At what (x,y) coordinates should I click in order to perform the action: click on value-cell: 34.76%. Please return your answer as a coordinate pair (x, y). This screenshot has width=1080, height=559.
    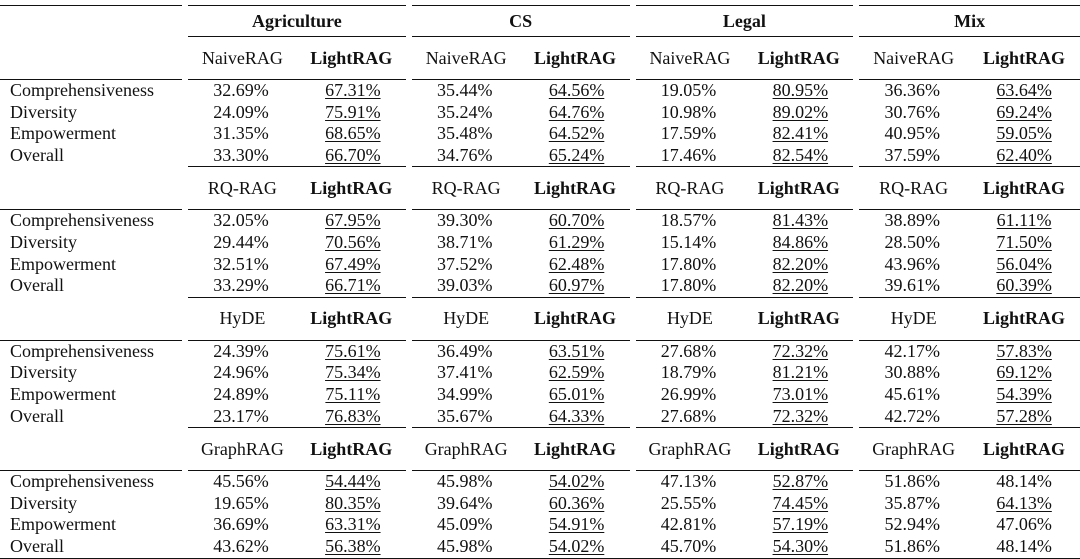
    Looking at the image, I should click on (465, 156).